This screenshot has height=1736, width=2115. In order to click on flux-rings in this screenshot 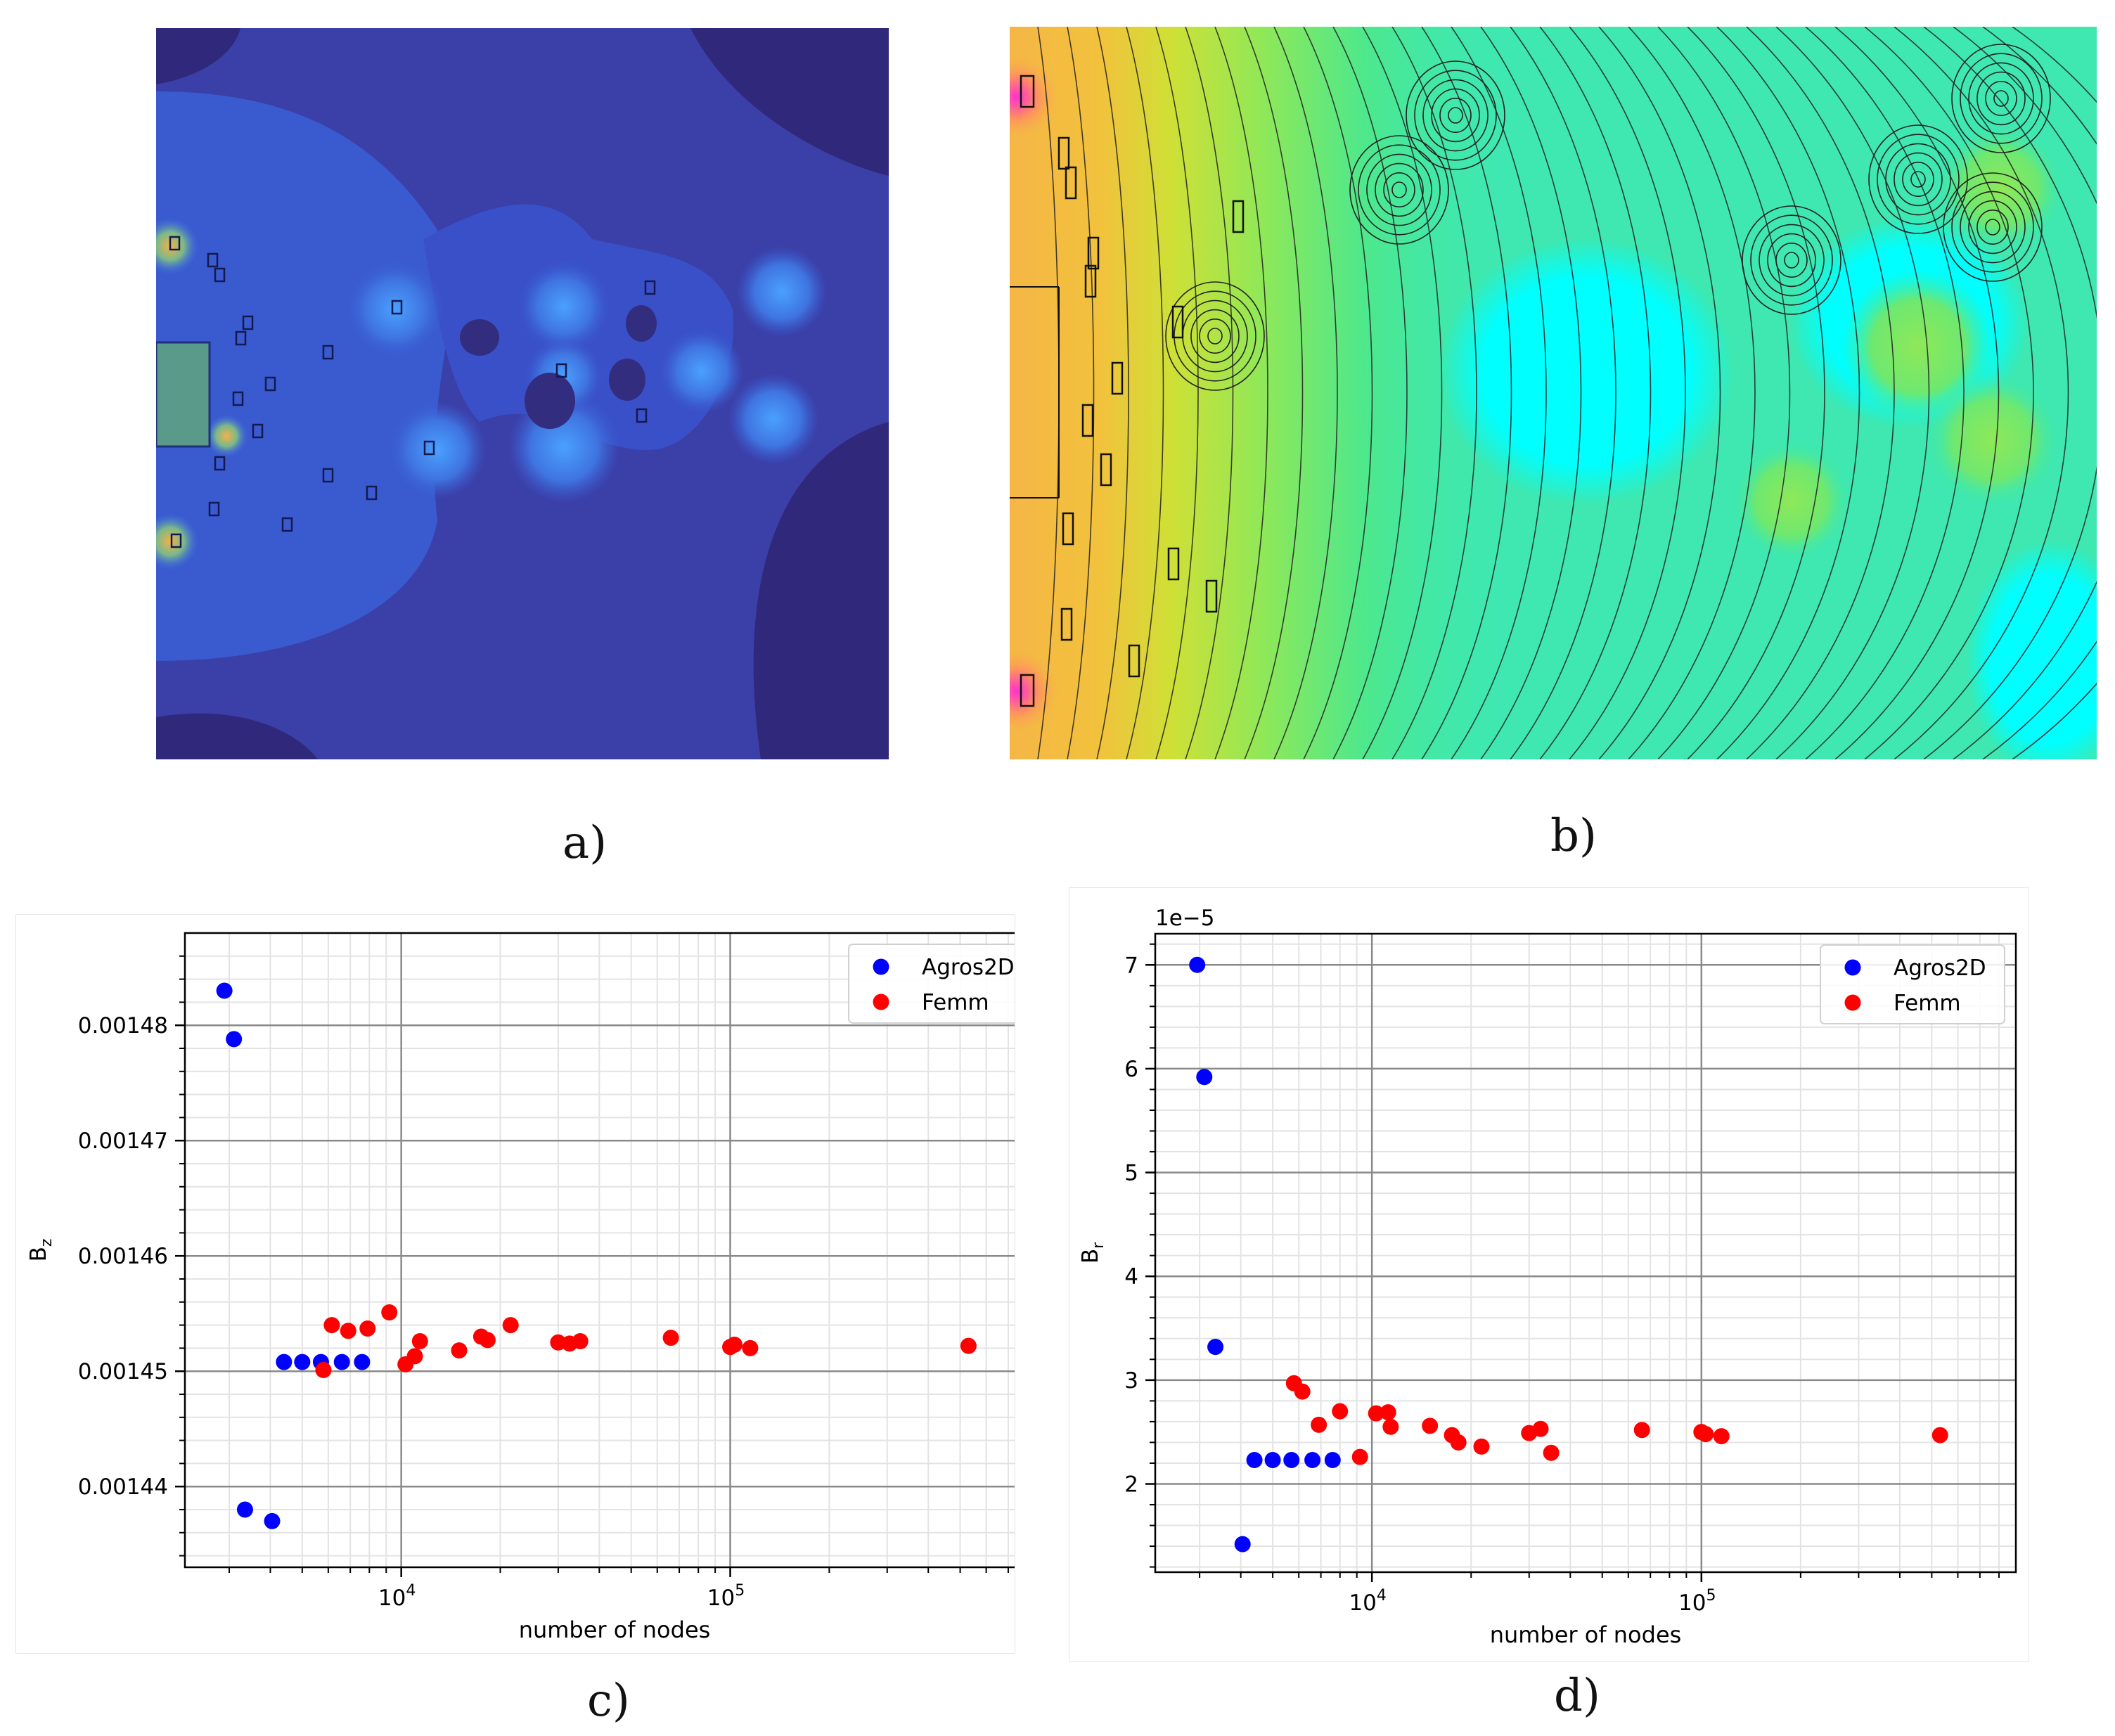, I will do `click(1608, 217)`.